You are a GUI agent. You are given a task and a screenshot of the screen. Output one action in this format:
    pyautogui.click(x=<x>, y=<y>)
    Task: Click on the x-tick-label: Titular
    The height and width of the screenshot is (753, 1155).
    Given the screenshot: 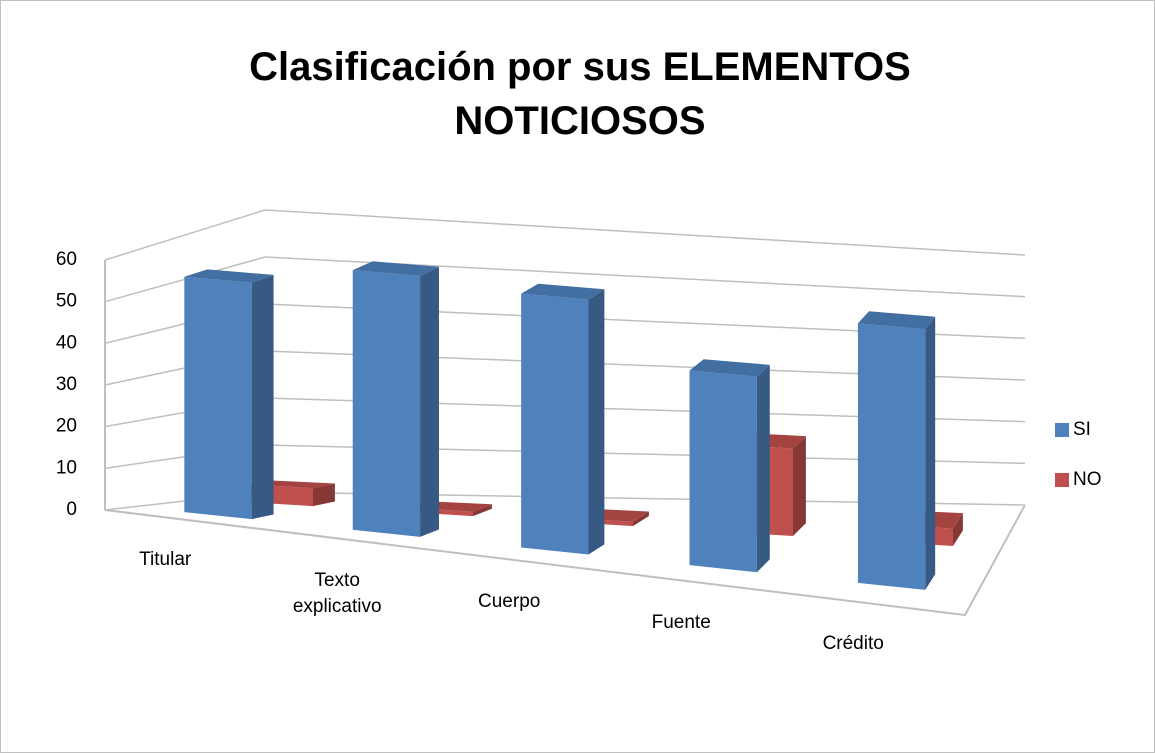 What is the action you would take?
    pyautogui.click(x=165, y=560)
    